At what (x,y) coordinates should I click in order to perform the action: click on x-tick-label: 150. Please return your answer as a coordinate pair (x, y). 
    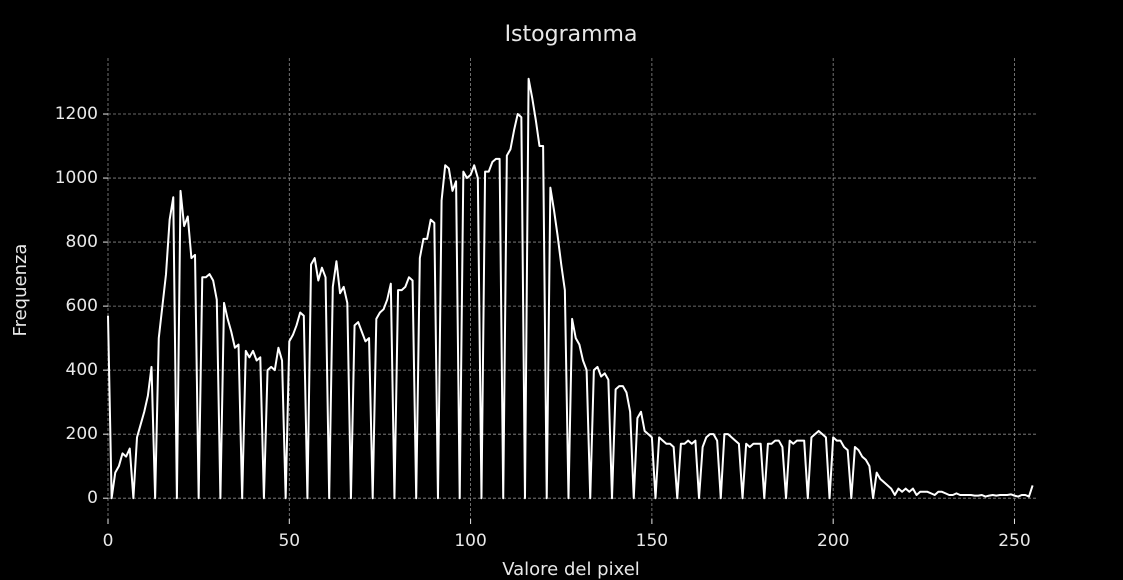
    Looking at the image, I should click on (652, 541).